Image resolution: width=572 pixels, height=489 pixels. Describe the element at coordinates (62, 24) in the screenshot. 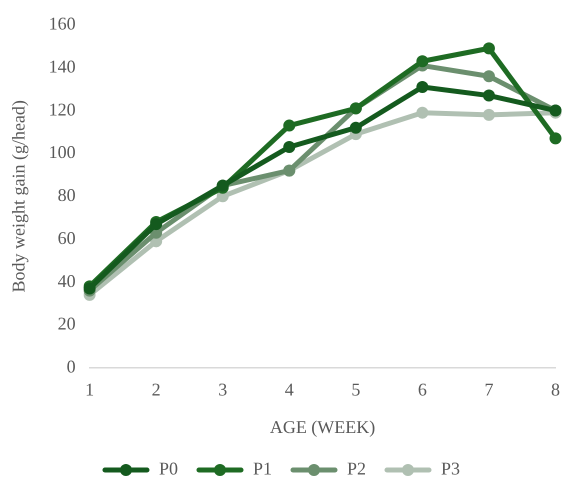

I see `y-tick-label: 160` at that location.